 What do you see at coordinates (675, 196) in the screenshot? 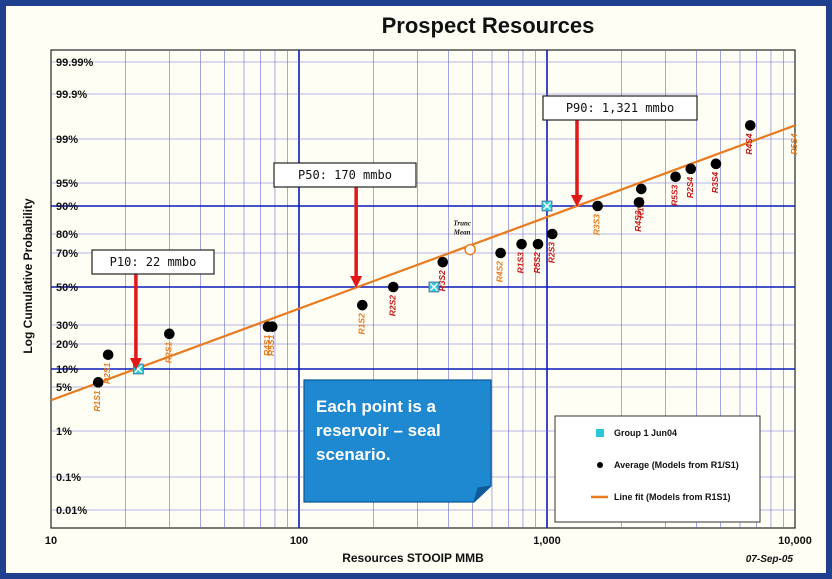
I see `point-label: R5S3` at bounding box center [675, 196].